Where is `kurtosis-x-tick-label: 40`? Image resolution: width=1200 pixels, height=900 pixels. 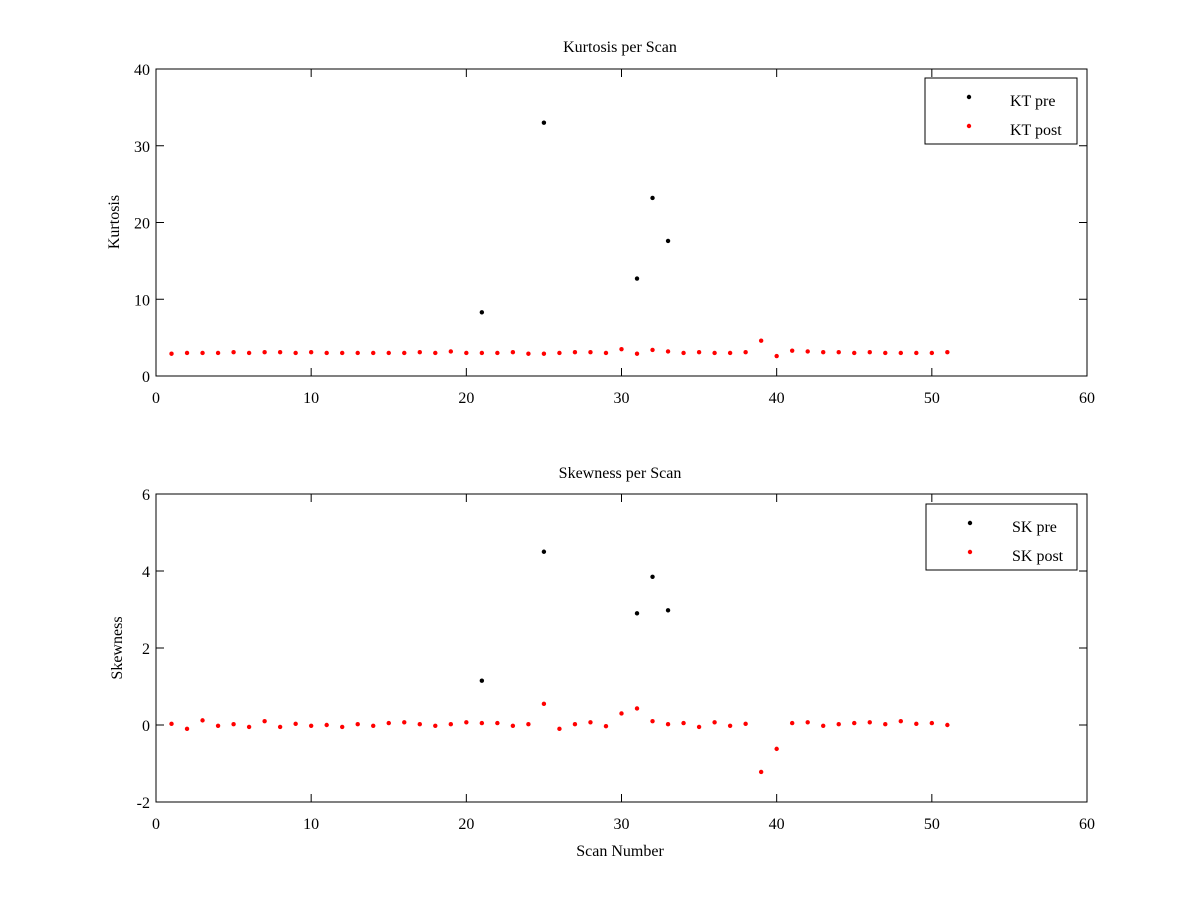 kurtosis-x-tick-label: 40 is located at coordinates (777, 398).